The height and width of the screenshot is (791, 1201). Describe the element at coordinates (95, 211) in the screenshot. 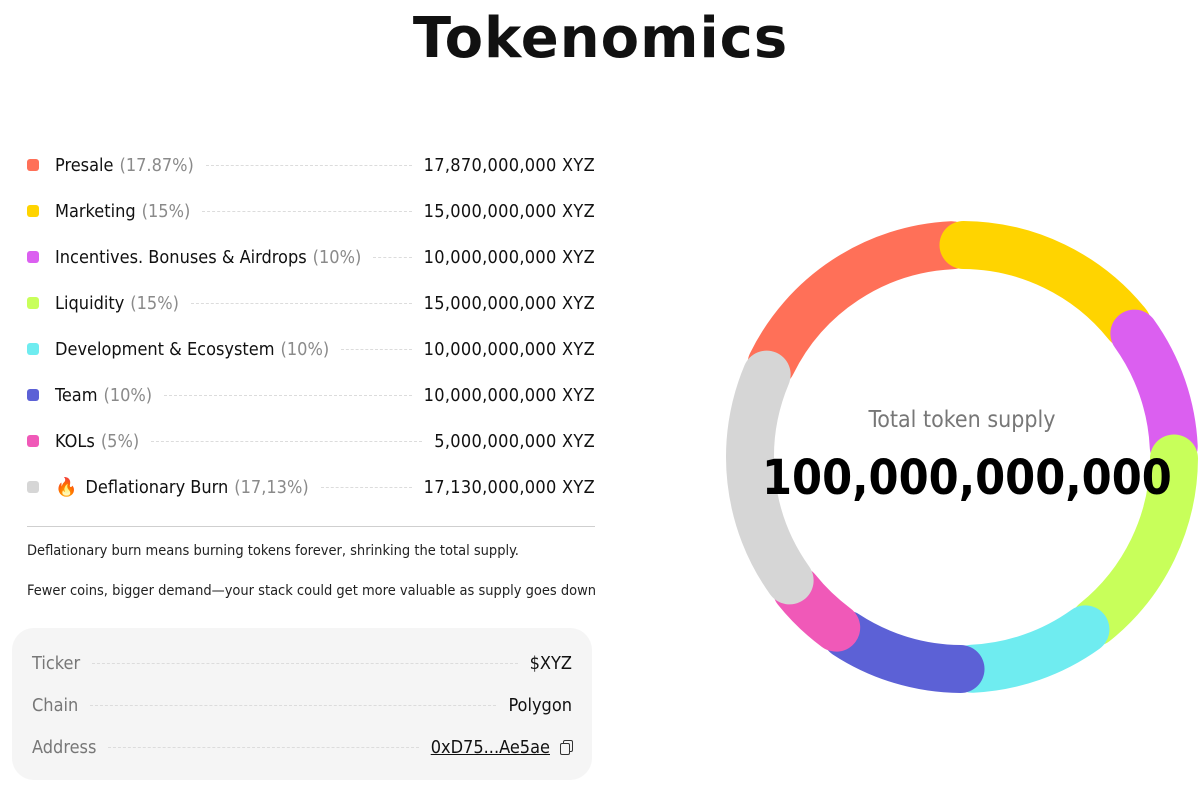

I see `legend-label: Marketing` at that location.